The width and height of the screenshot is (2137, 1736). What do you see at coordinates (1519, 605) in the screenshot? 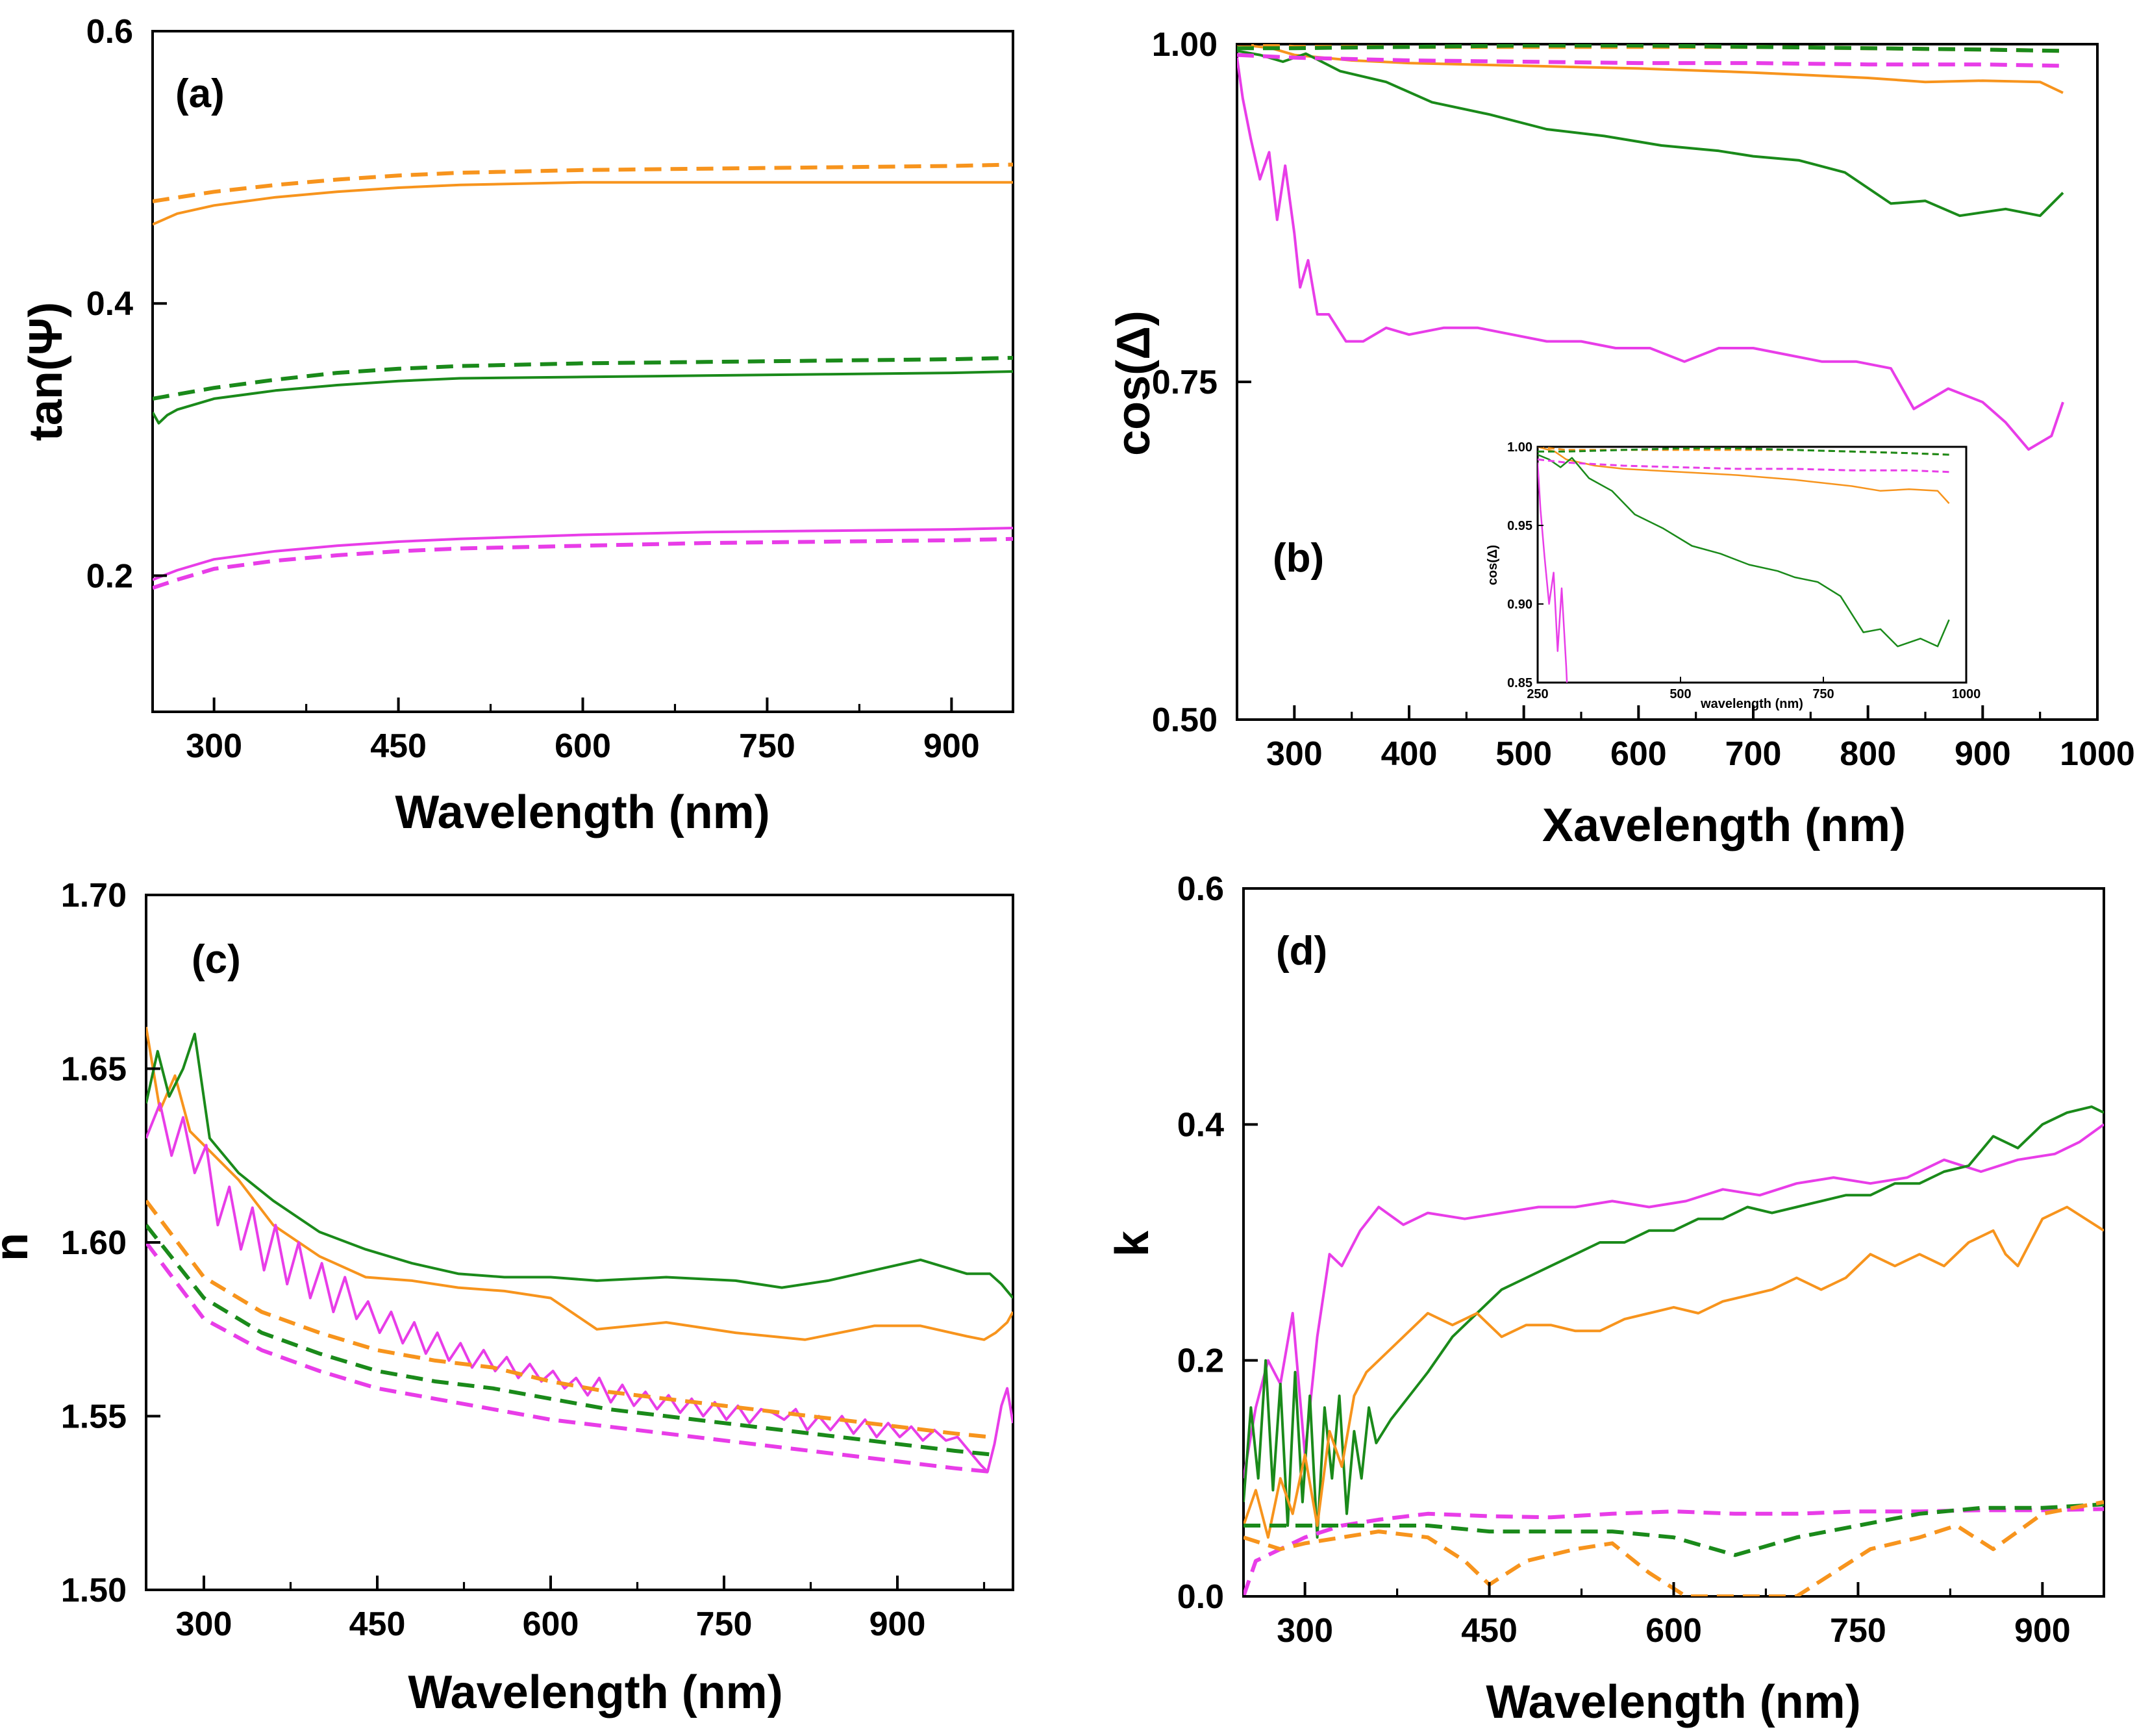
I see `panel-b-inset-ytick-label: 0.90` at bounding box center [1519, 605].